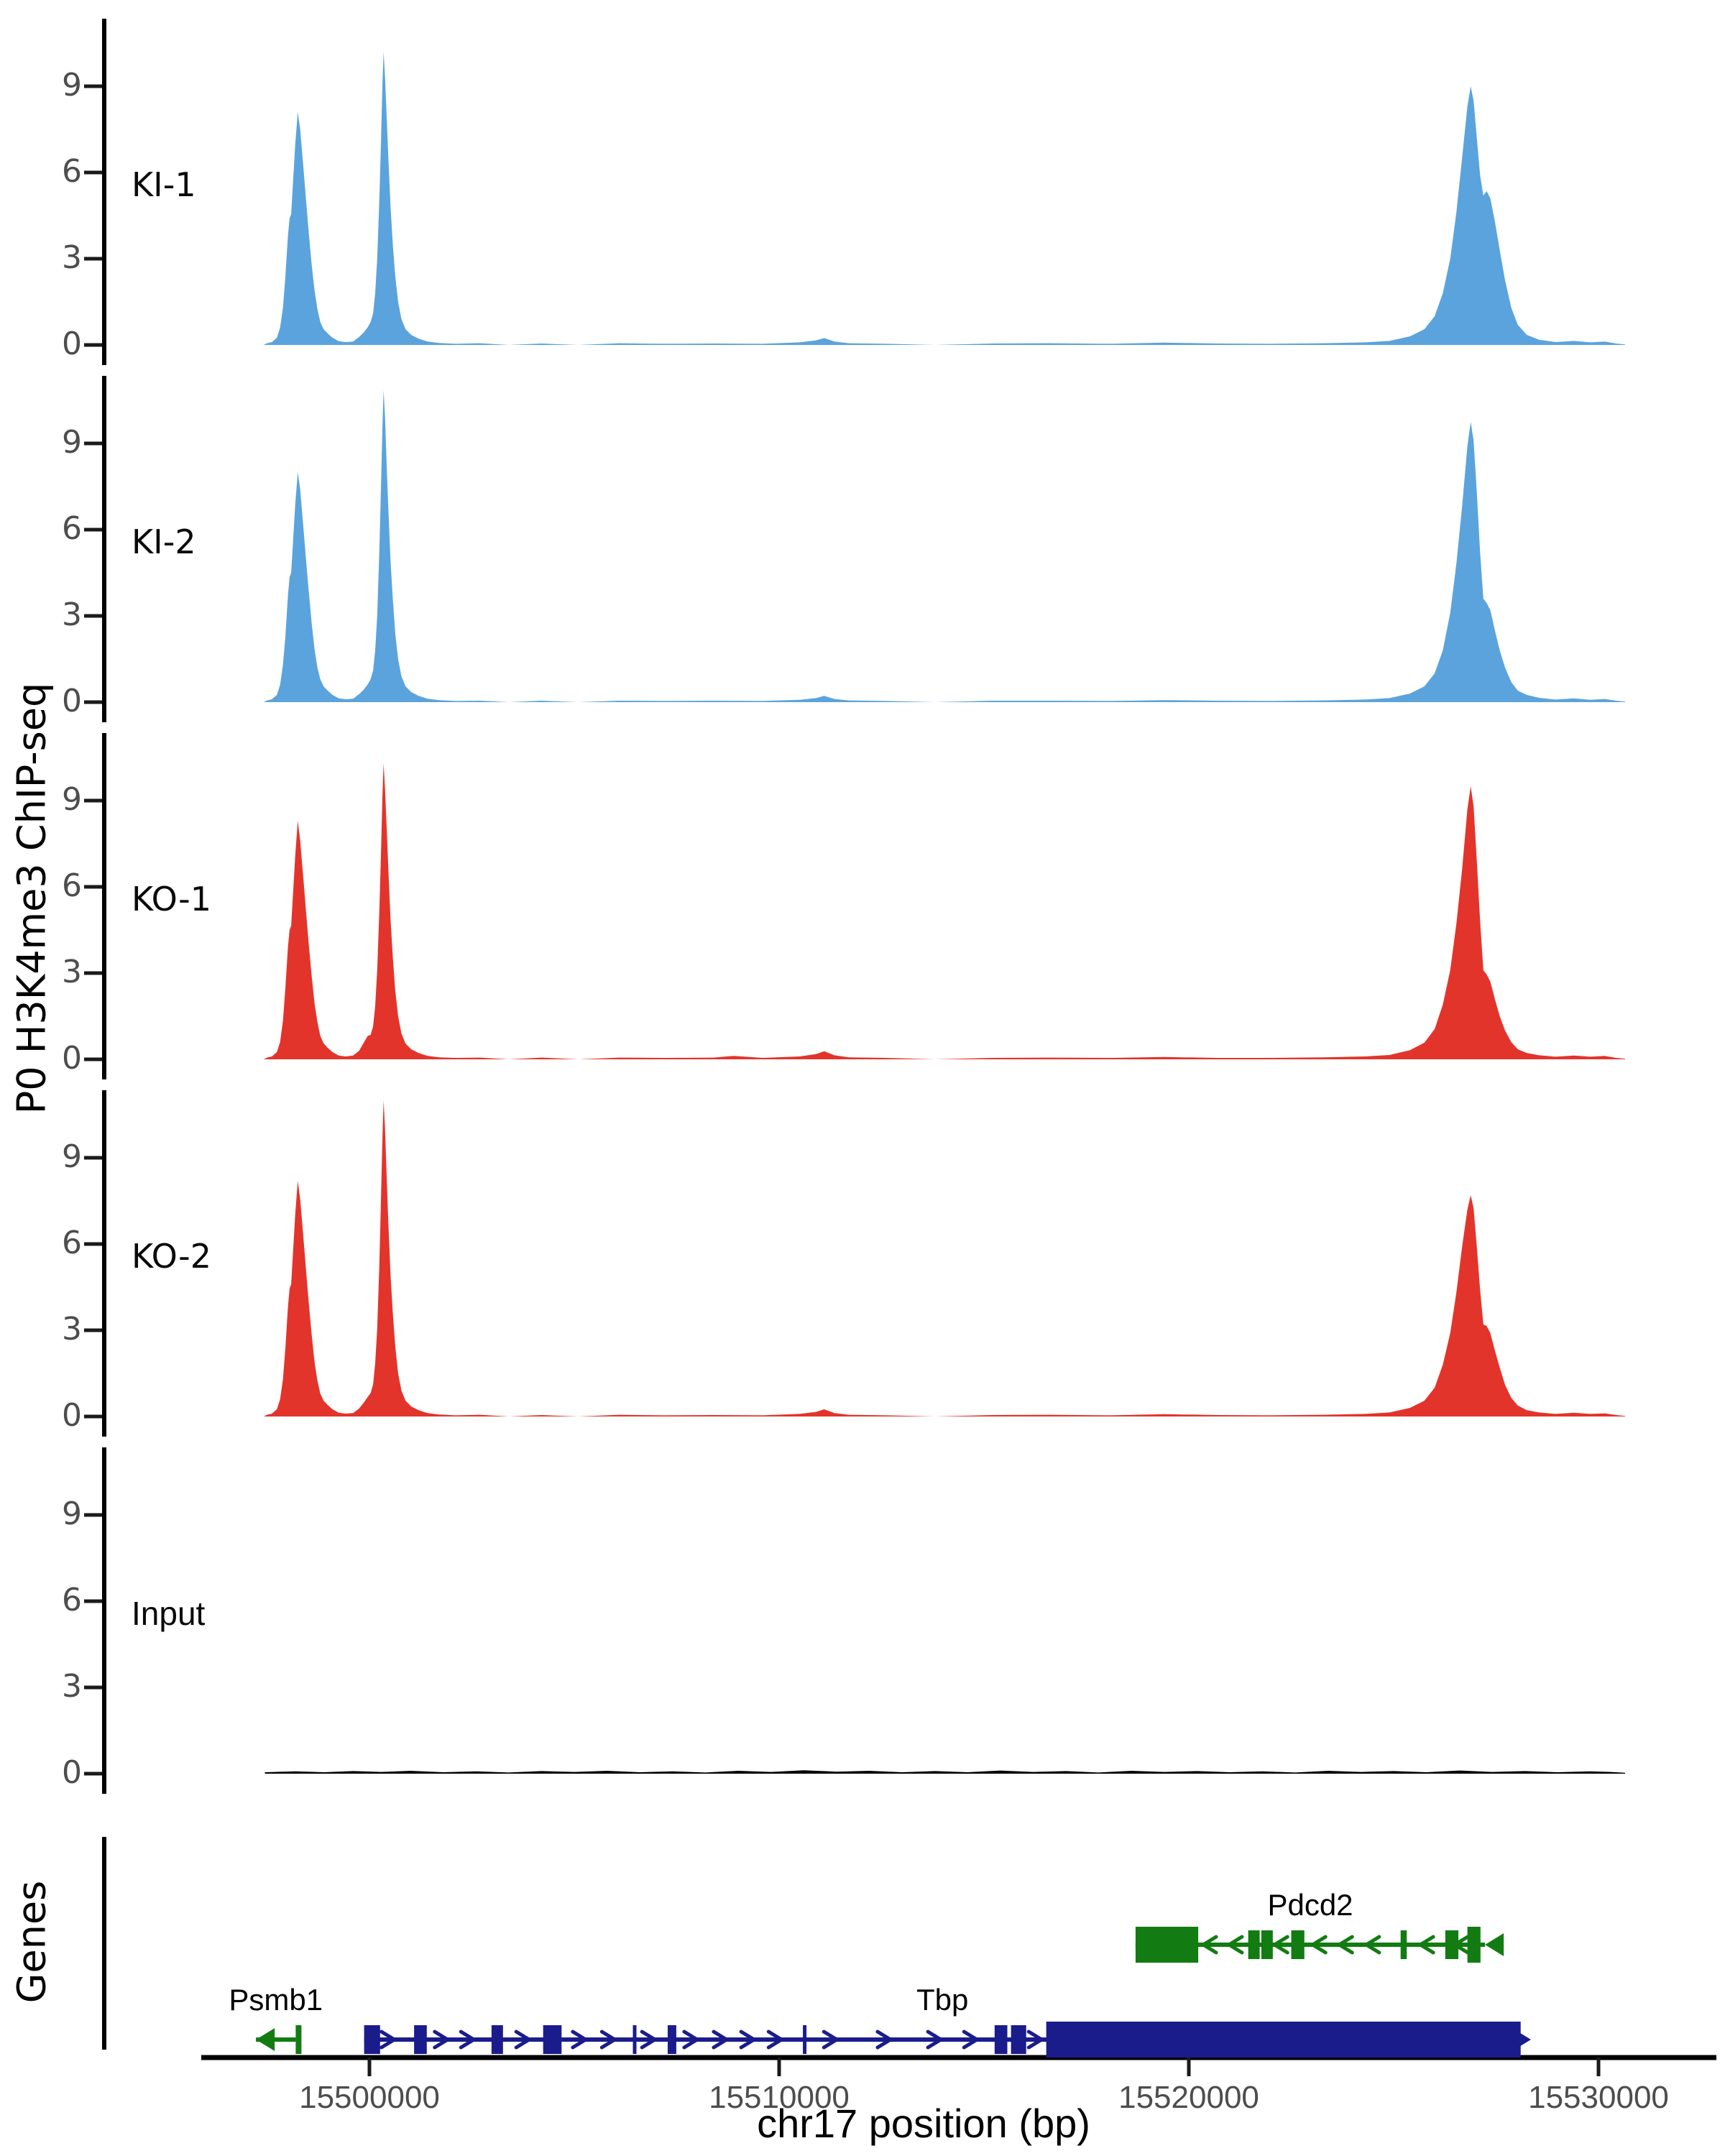 The height and width of the screenshot is (2156, 1725). I want to click on track-label: KO-2, so click(172, 1256).